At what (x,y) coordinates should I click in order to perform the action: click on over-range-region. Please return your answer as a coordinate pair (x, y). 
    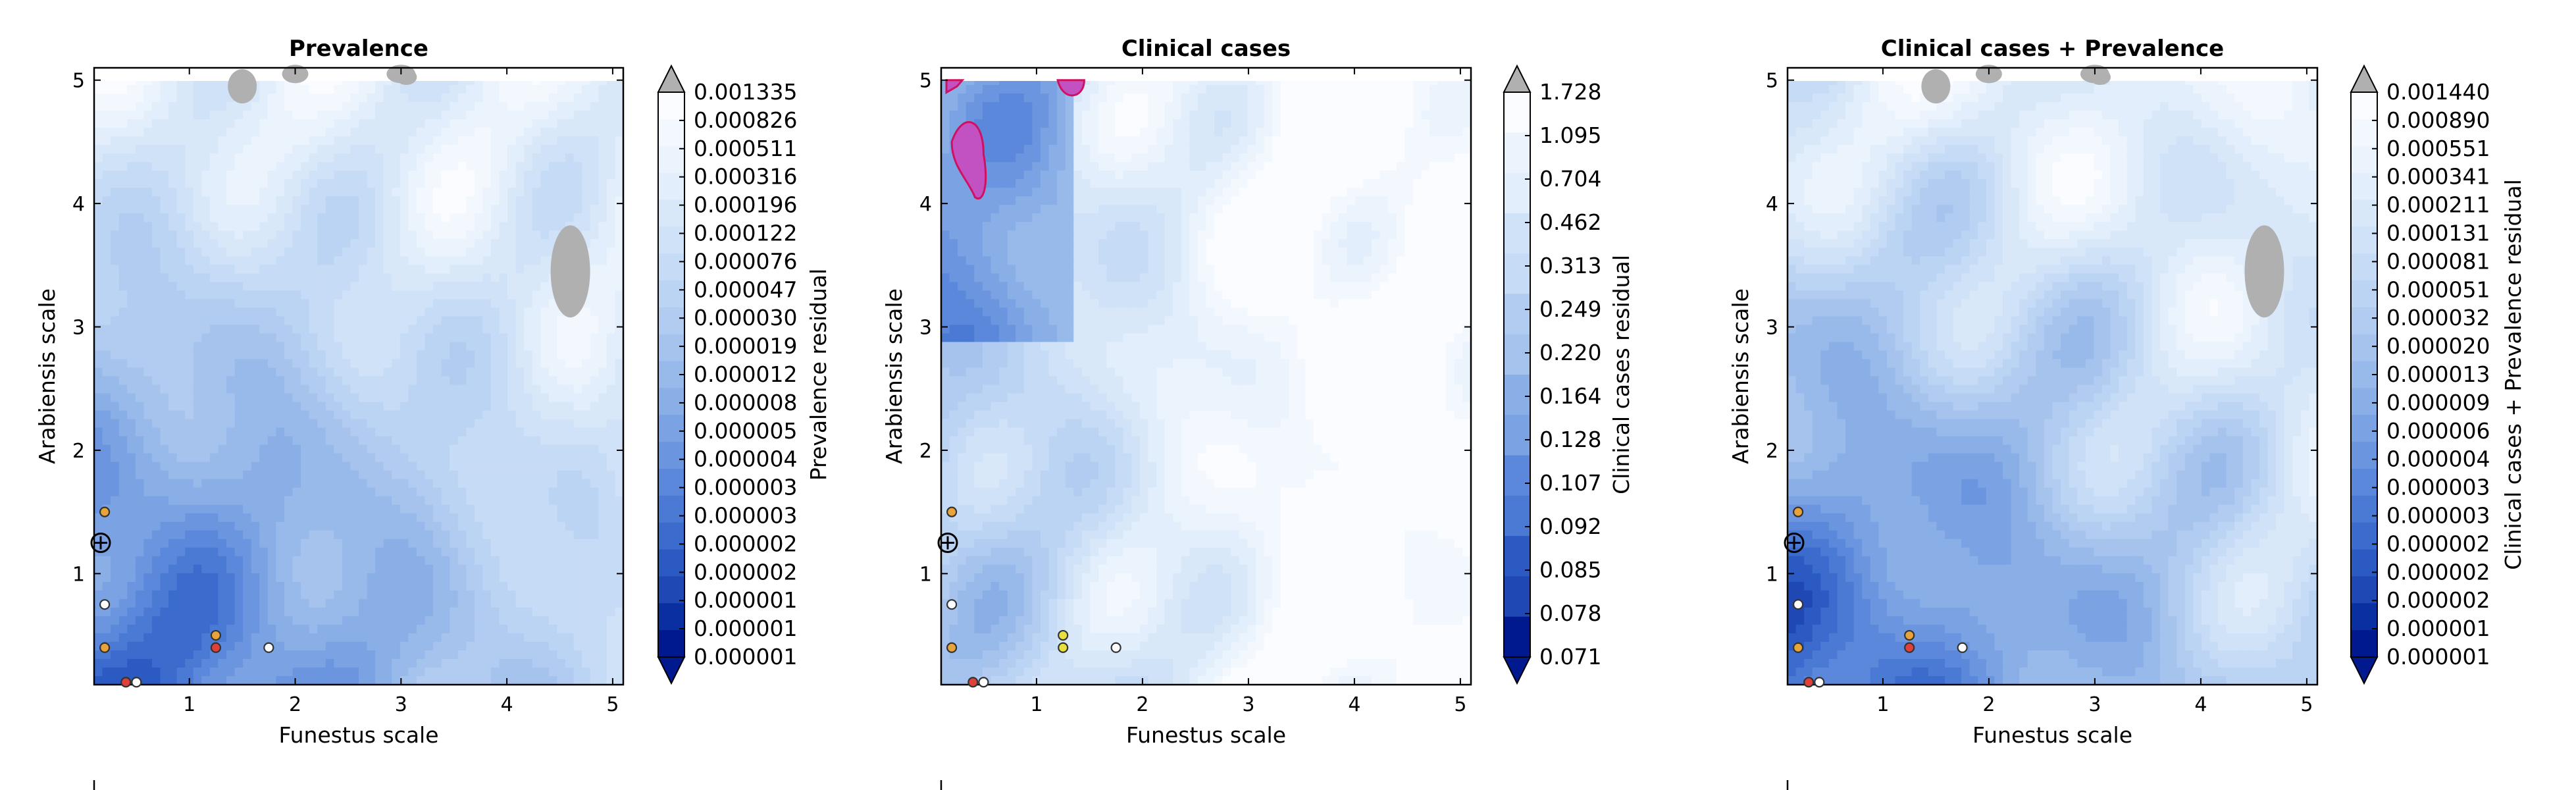
    Looking at the image, I should click on (242, 86).